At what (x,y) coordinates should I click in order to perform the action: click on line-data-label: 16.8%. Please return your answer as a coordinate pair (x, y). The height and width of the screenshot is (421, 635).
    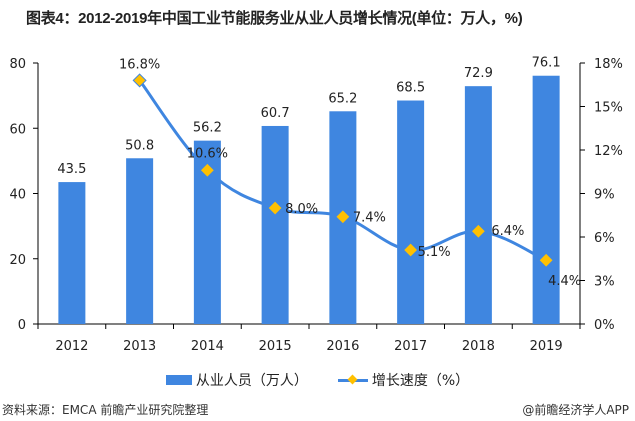
    Looking at the image, I should click on (139, 64).